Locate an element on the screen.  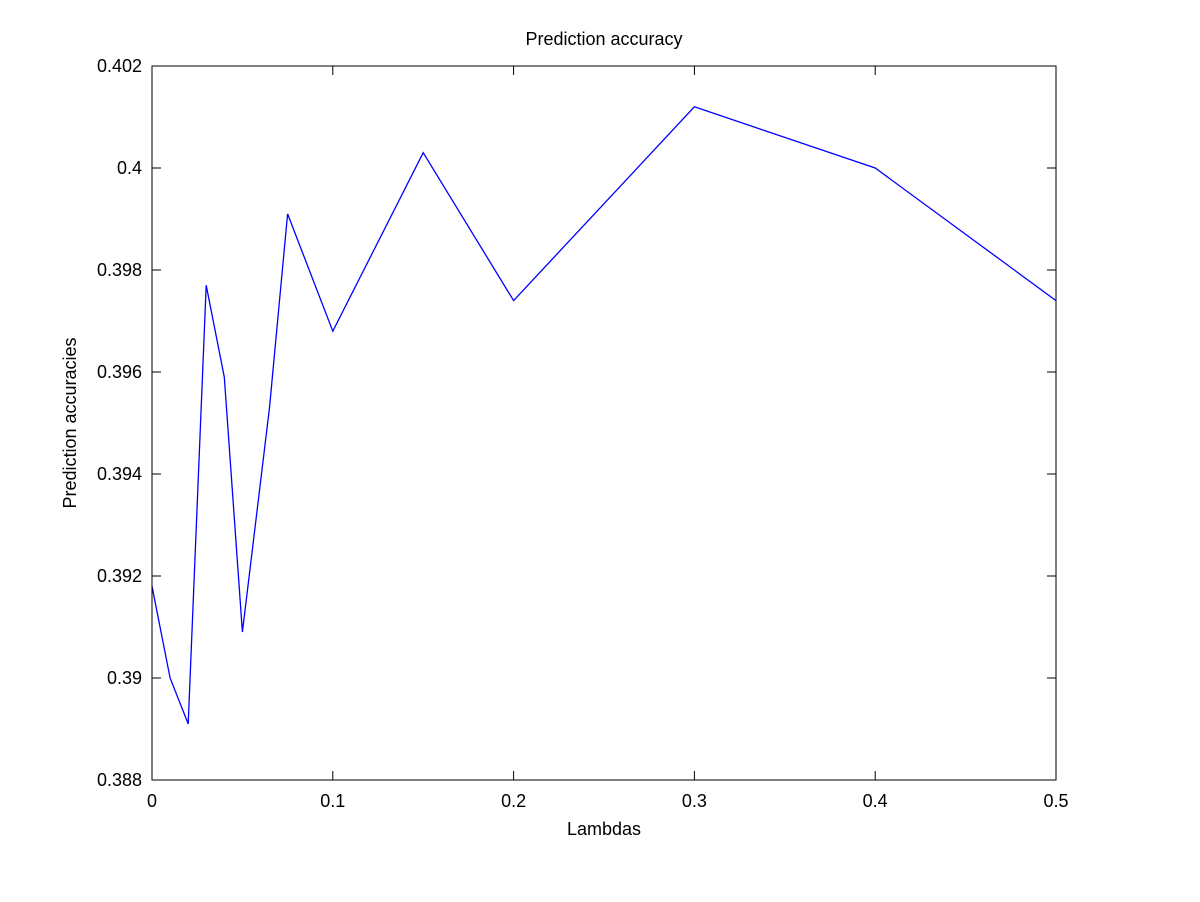
y-tick-label: 0.392 is located at coordinates (119, 576).